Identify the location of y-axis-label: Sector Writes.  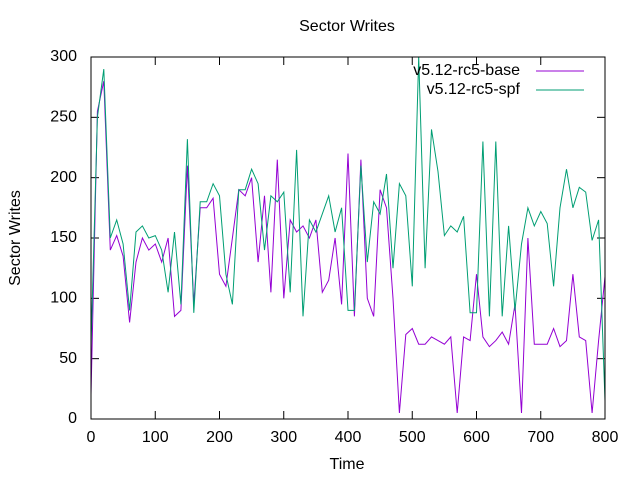
(15, 238).